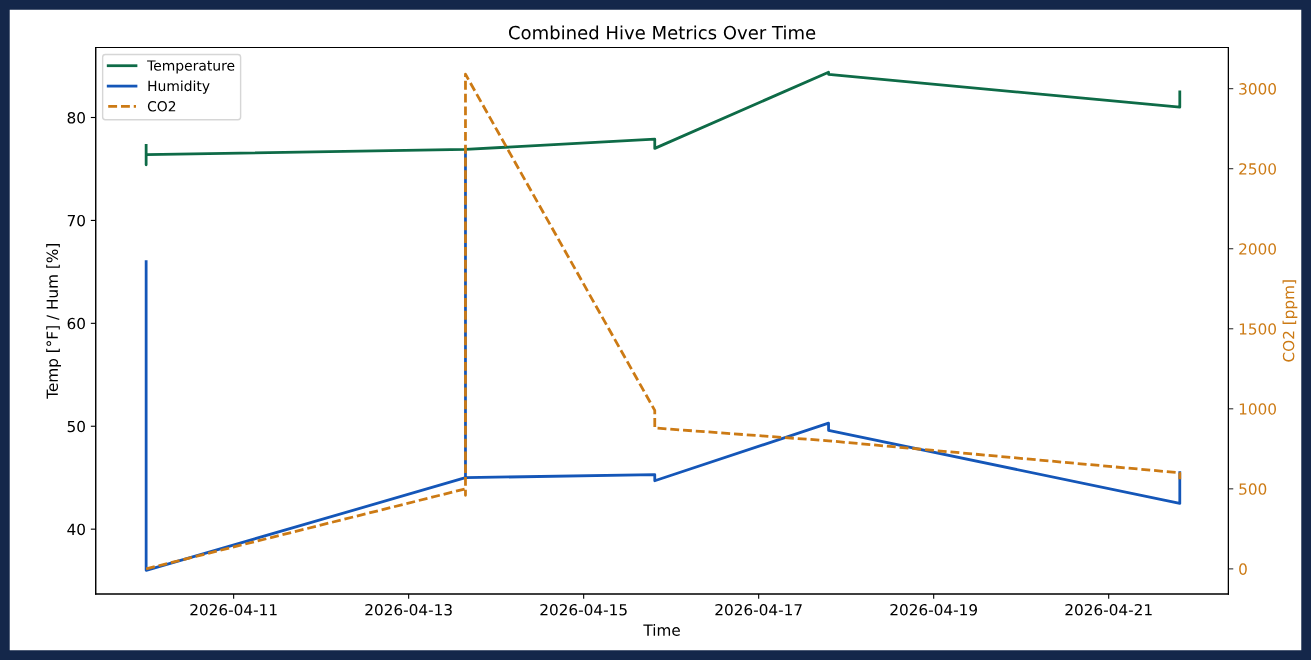 This screenshot has width=1311, height=660. What do you see at coordinates (1253, 489) in the screenshot?
I see `y2-tick-label: 500` at bounding box center [1253, 489].